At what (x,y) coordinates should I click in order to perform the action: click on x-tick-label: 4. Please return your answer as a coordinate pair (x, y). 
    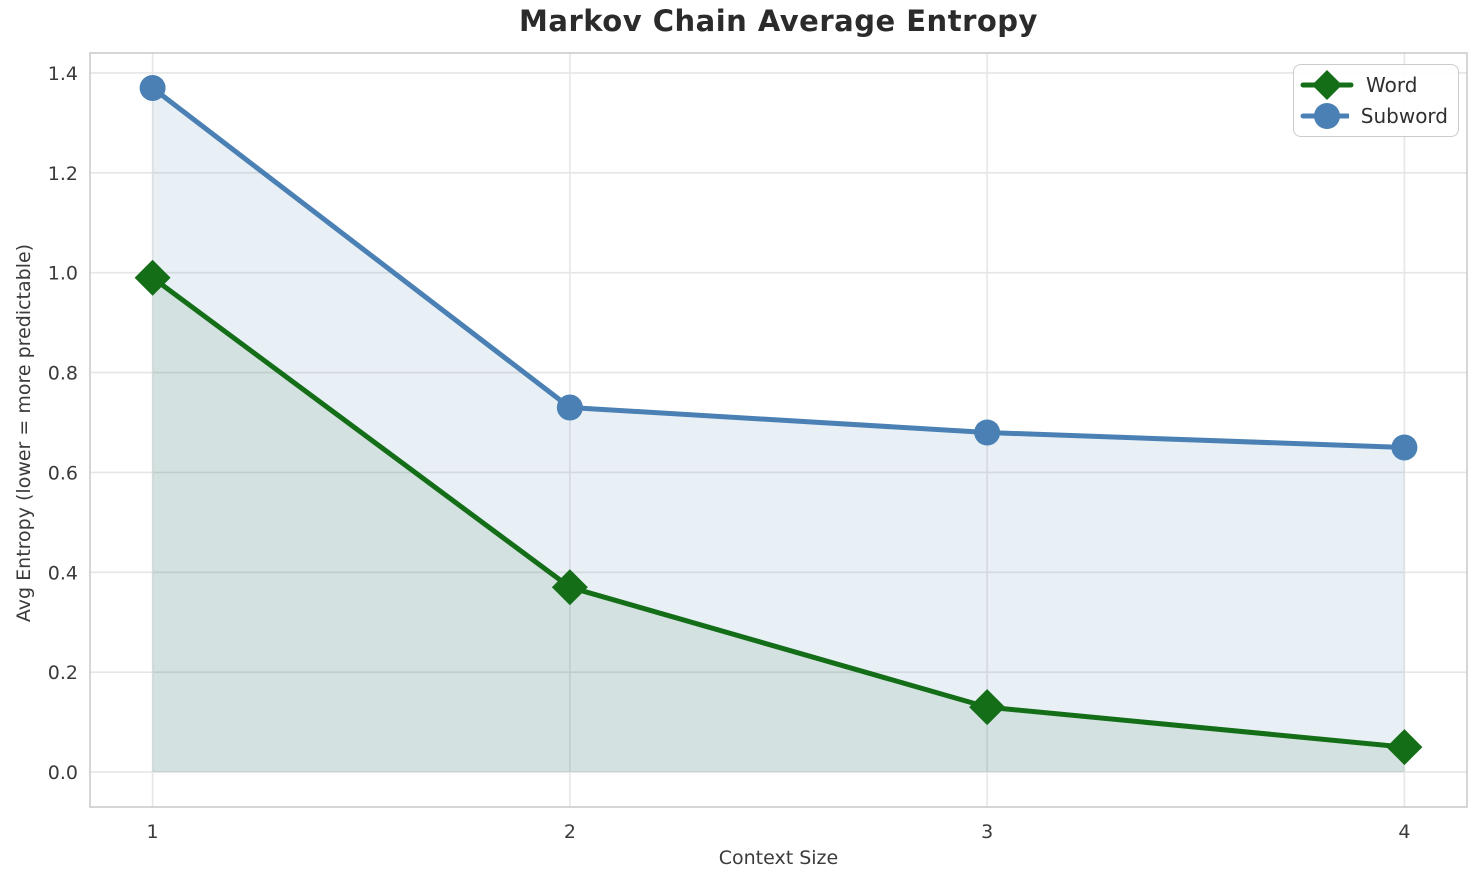
    Looking at the image, I should click on (1404, 832).